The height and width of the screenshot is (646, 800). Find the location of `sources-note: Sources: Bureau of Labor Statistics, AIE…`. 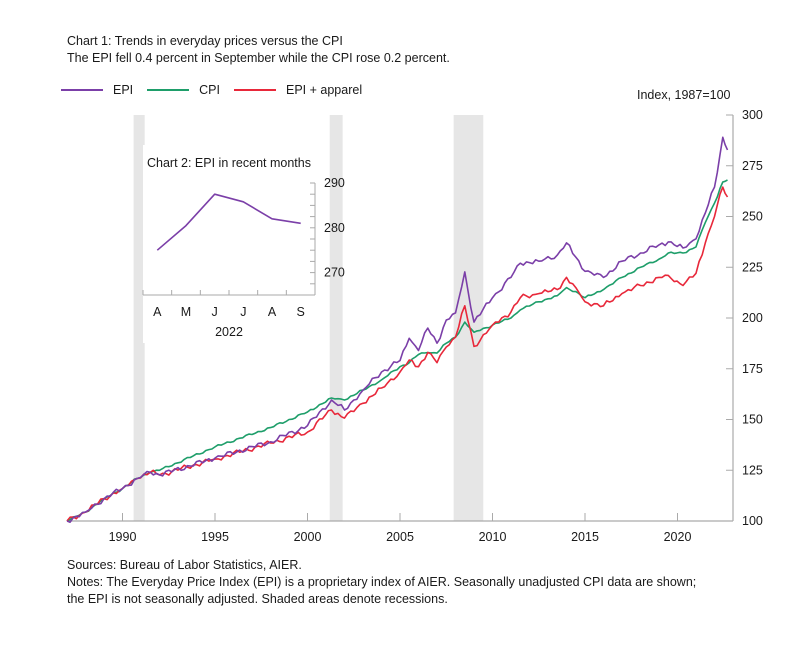

sources-note: Sources: Bureau of Labor Statistics, AIE… is located at coordinates (184, 565).